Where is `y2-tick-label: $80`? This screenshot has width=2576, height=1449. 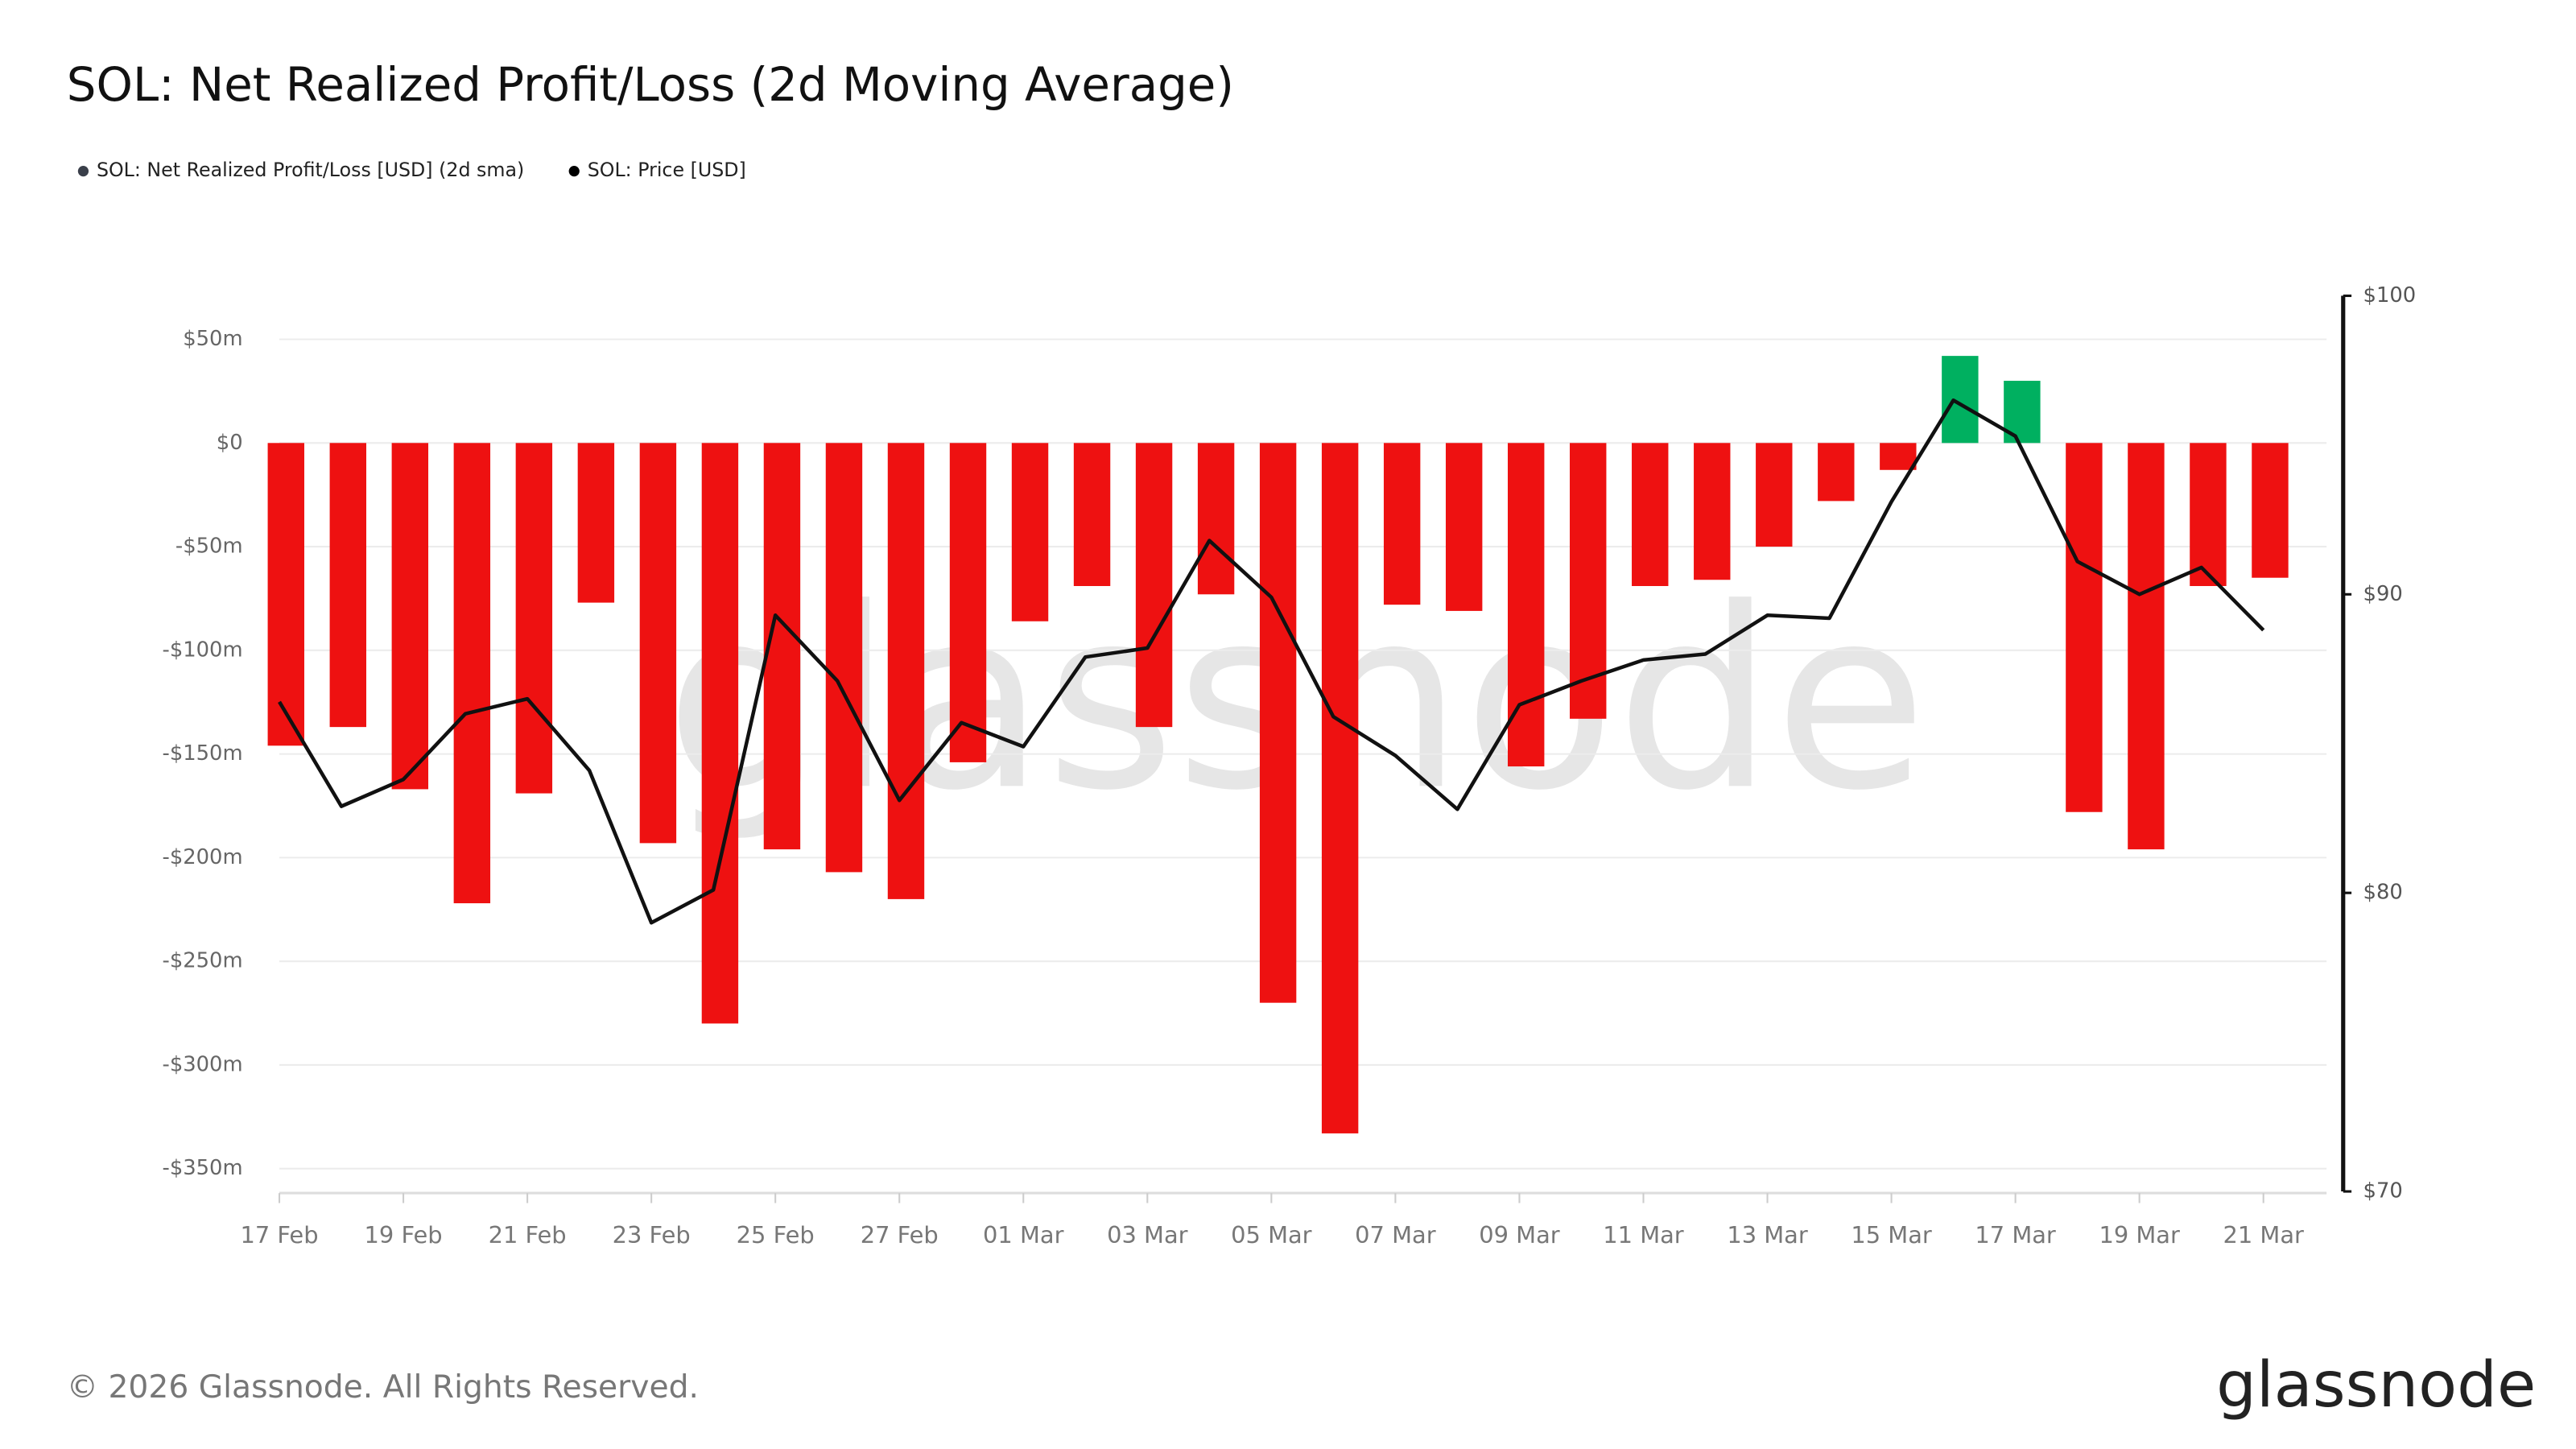 y2-tick-label: $80 is located at coordinates (2383, 893).